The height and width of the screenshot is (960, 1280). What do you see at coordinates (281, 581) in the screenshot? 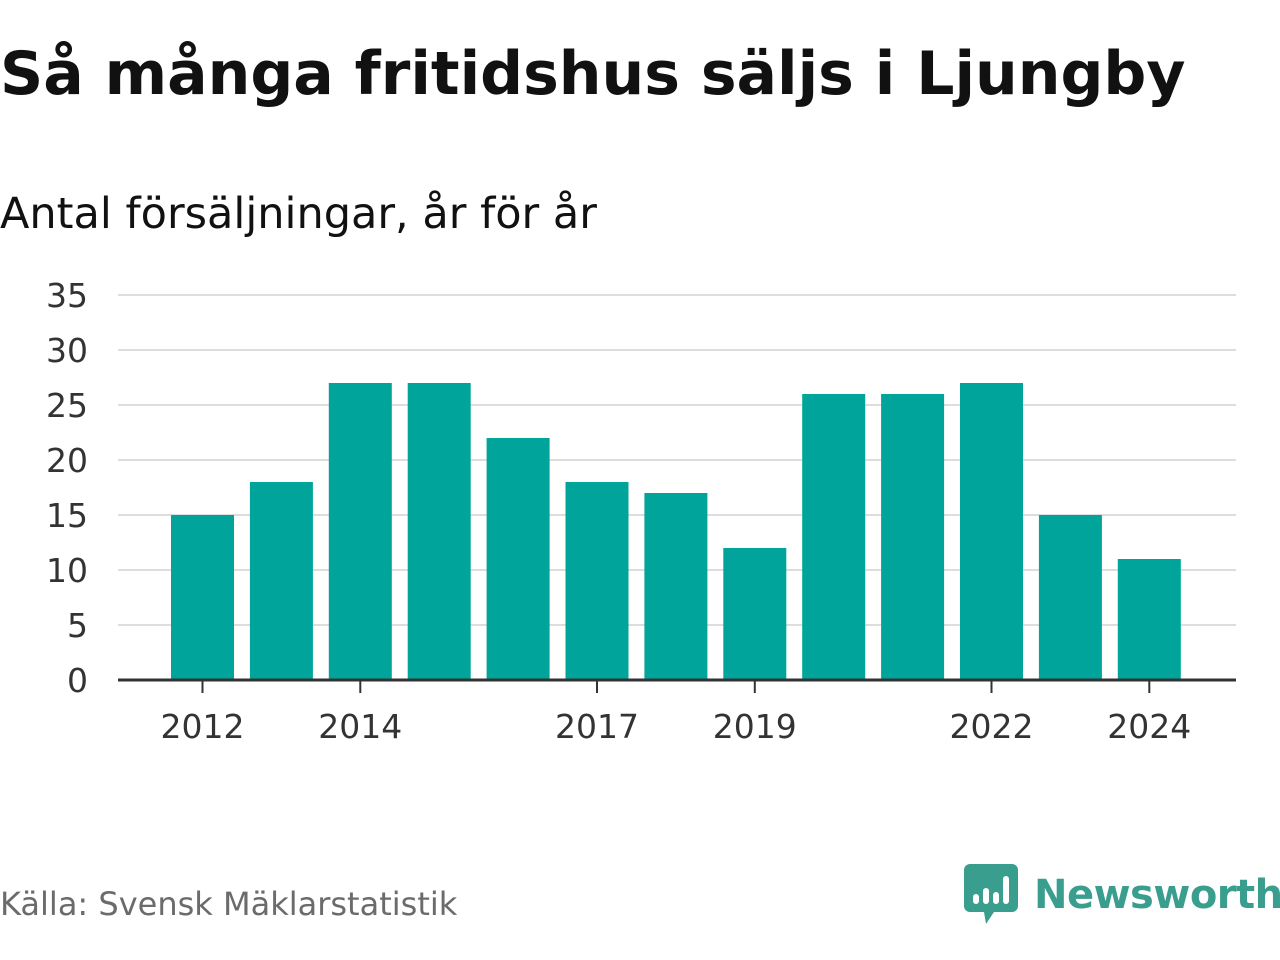
I see `bar-2013` at bounding box center [281, 581].